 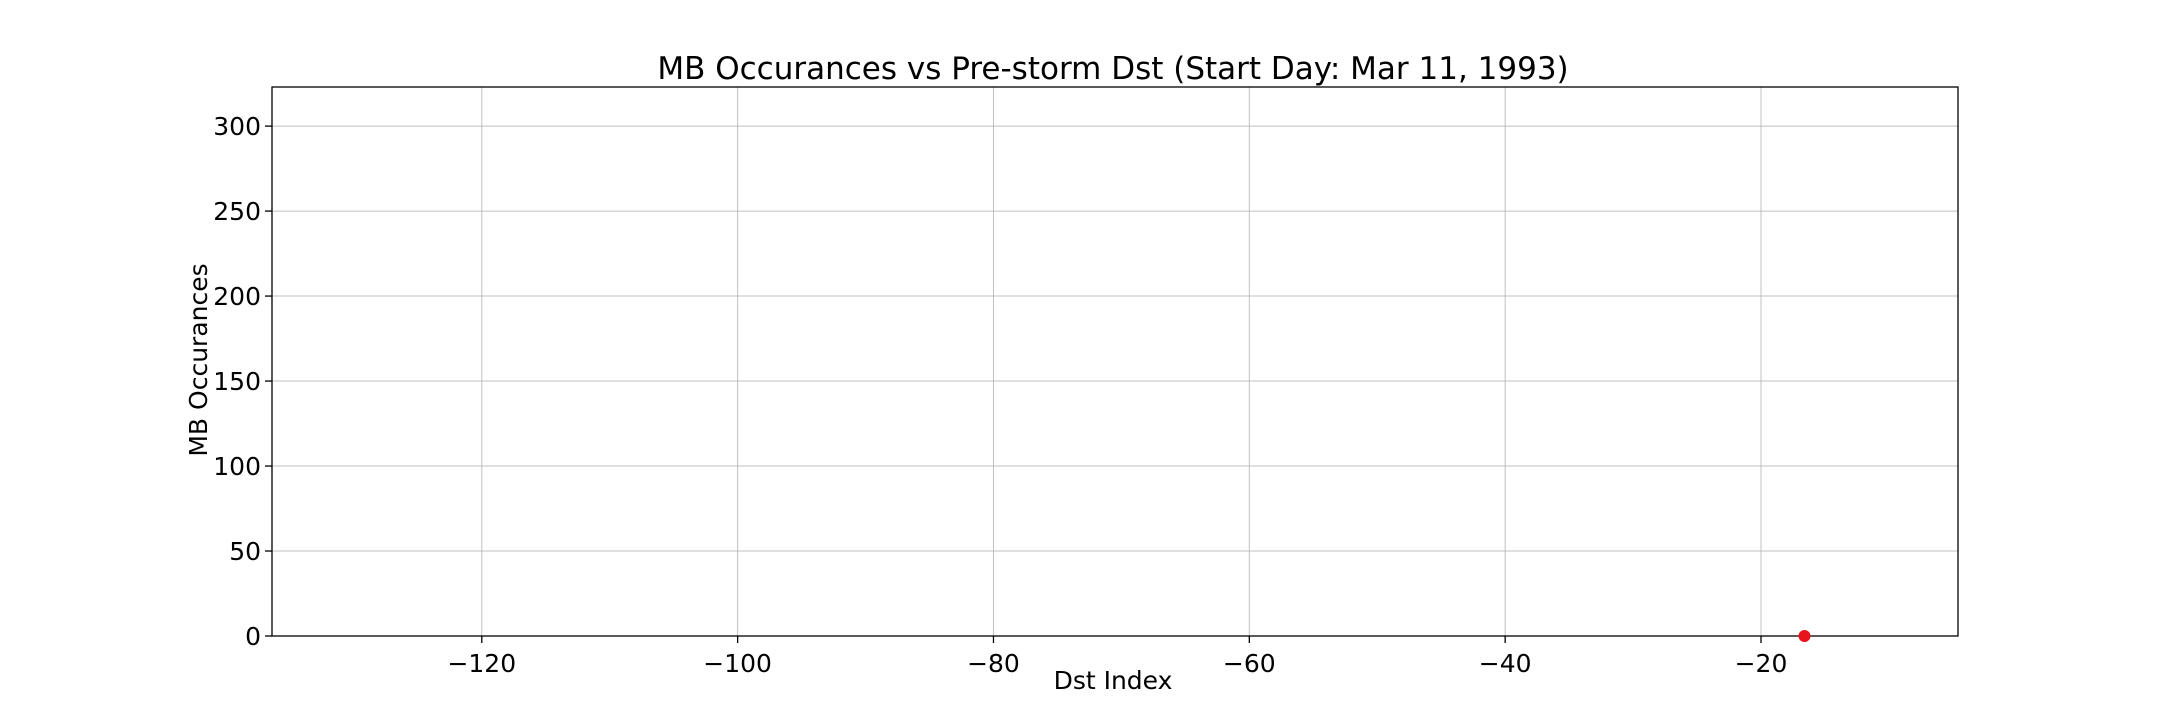 I want to click on x-tick-label: −40, so click(x=1505, y=663).